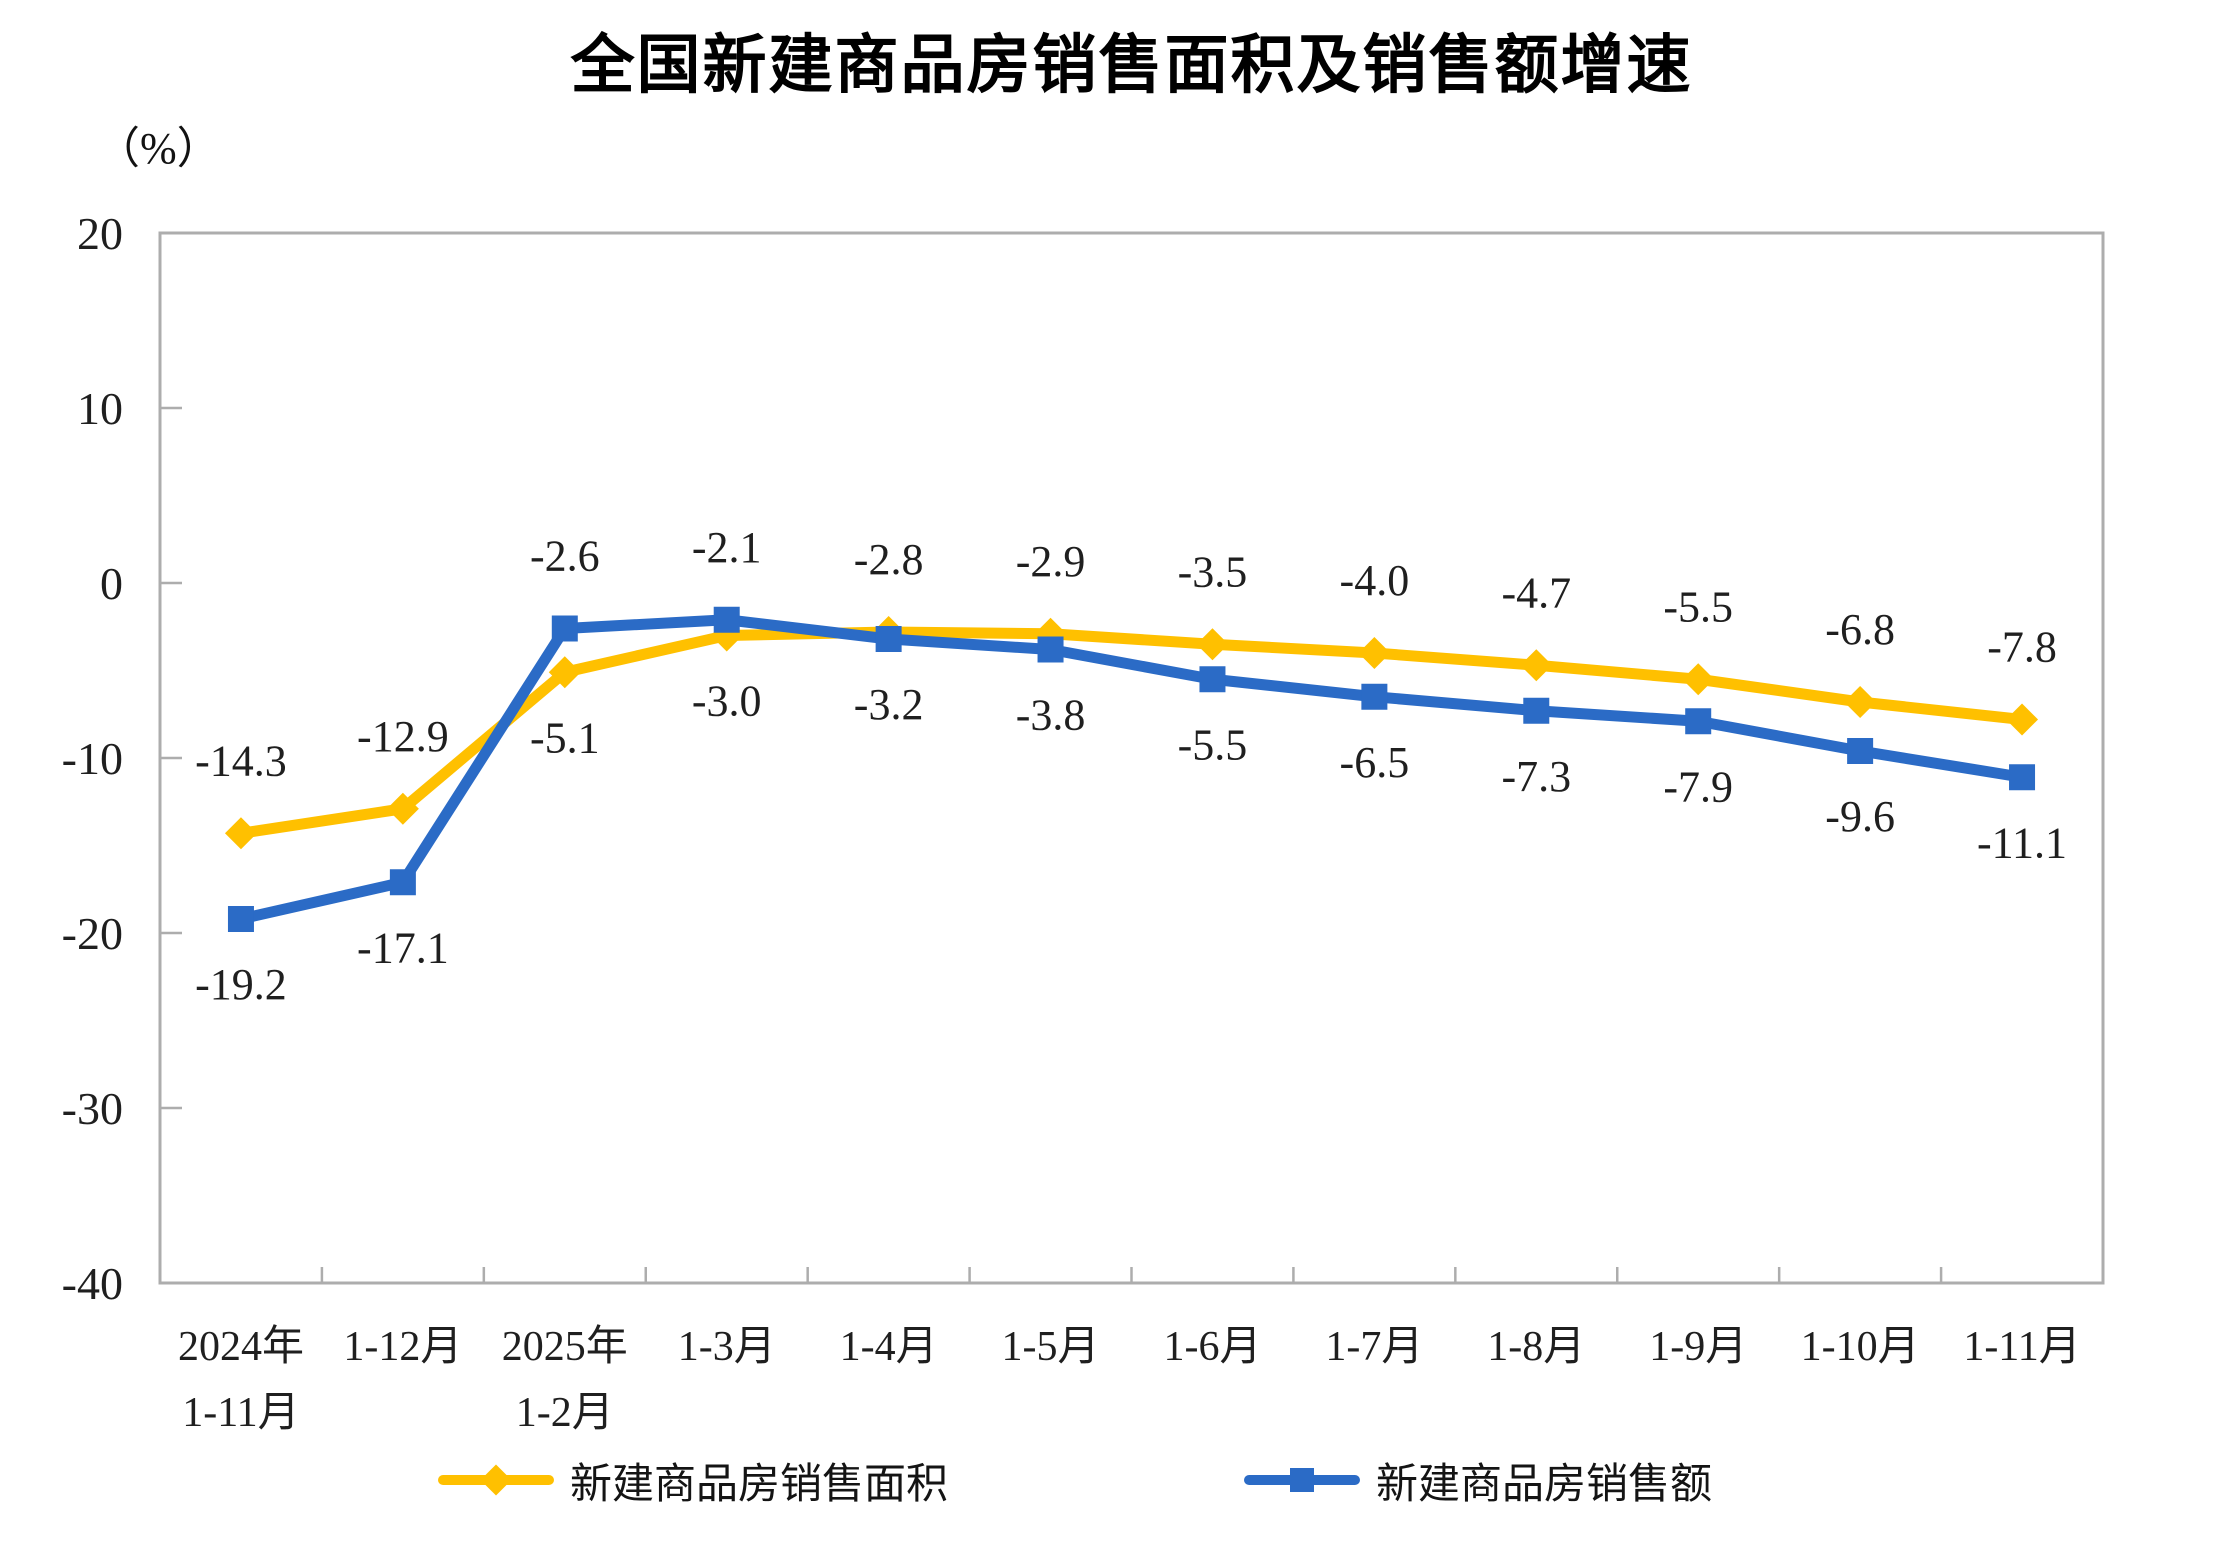  What do you see at coordinates (241, 1379) in the screenshot?
I see `x-axis-tick-label: 2024年 1-11月` at bounding box center [241, 1379].